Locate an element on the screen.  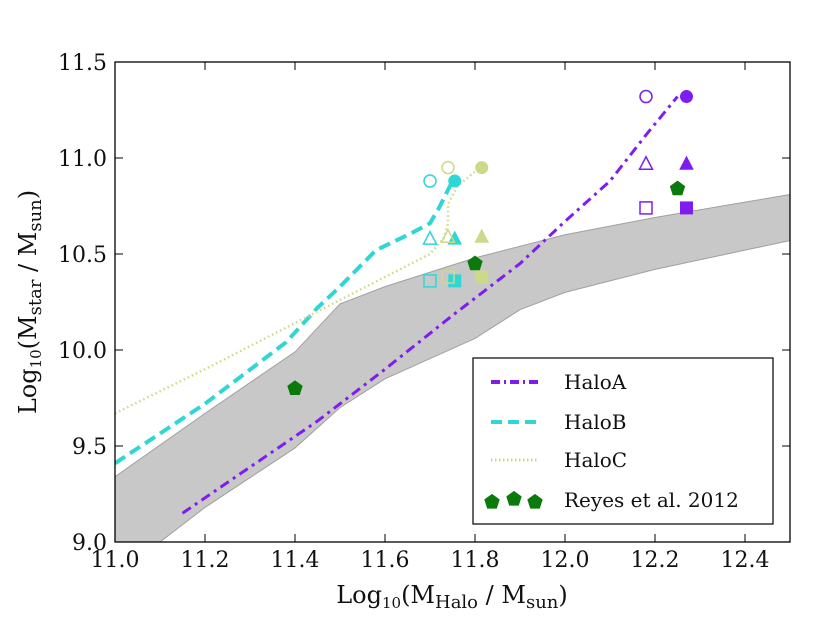
x-tick-label: 12.4 is located at coordinates (745, 560).